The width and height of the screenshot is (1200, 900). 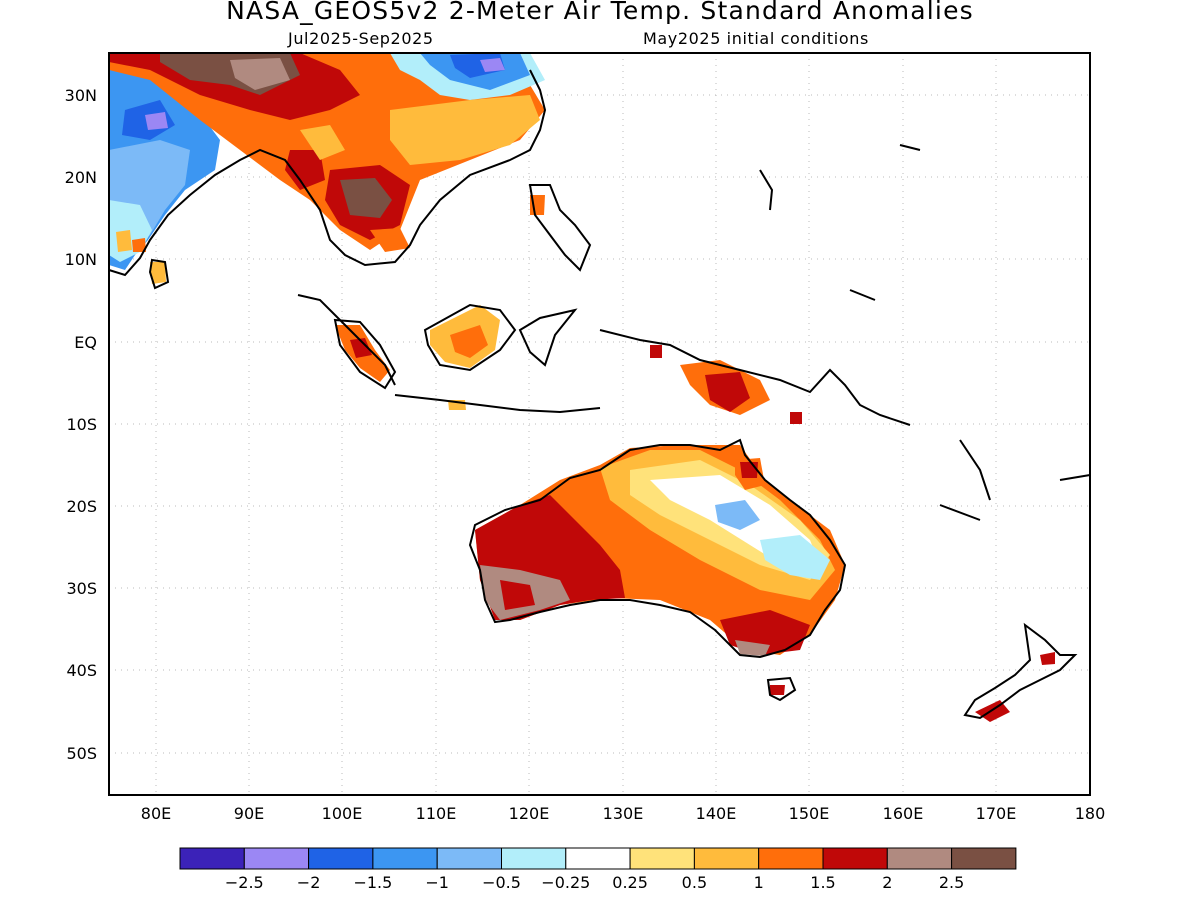 I want to click on colorbar-tick-label: −1.5, so click(x=372, y=882).